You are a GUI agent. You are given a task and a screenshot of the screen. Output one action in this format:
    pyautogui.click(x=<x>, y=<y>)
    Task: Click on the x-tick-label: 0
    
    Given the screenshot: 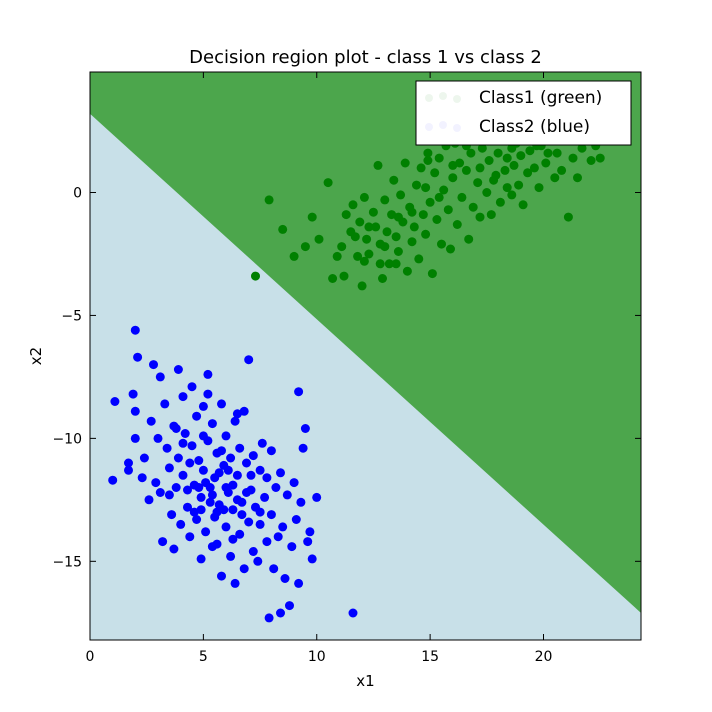 What is the action you would take?
    pyautogui.click(x=90, y=657)
    